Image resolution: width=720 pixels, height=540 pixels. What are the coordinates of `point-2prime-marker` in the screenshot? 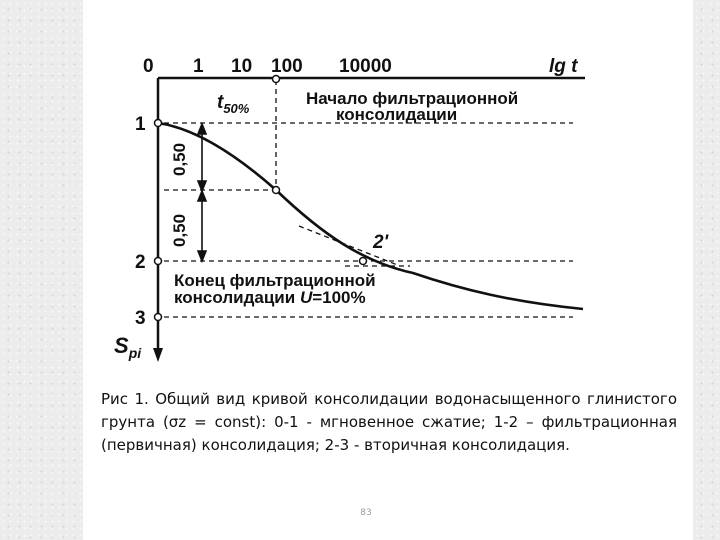 It's located at (363, 261).